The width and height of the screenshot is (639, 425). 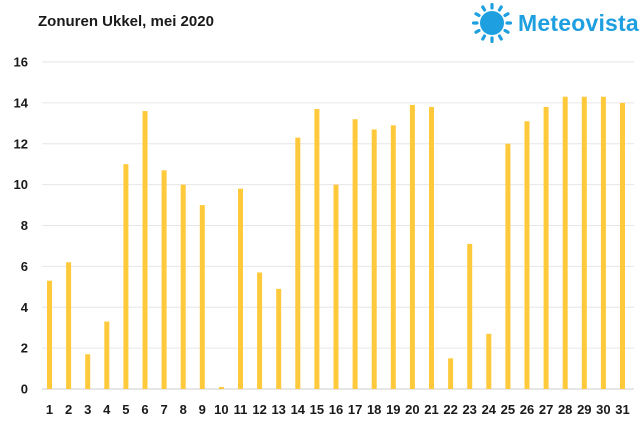 I want to click on y-tick-label: 16, so click(x=21, y=62).